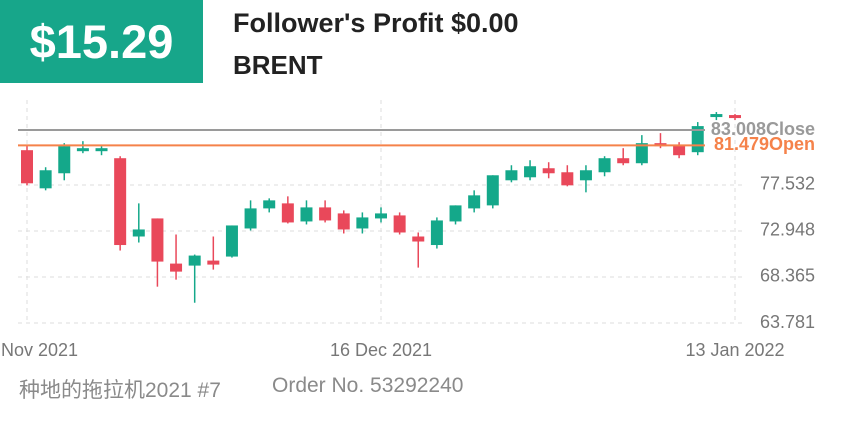 Image resolution: width=844 pixels, height=422 pixels. What do you see at coordinates (734, 350) in the screenshot?
I see `x-tick-label: 13 Jan 2022` at bounding box center [734, 350].